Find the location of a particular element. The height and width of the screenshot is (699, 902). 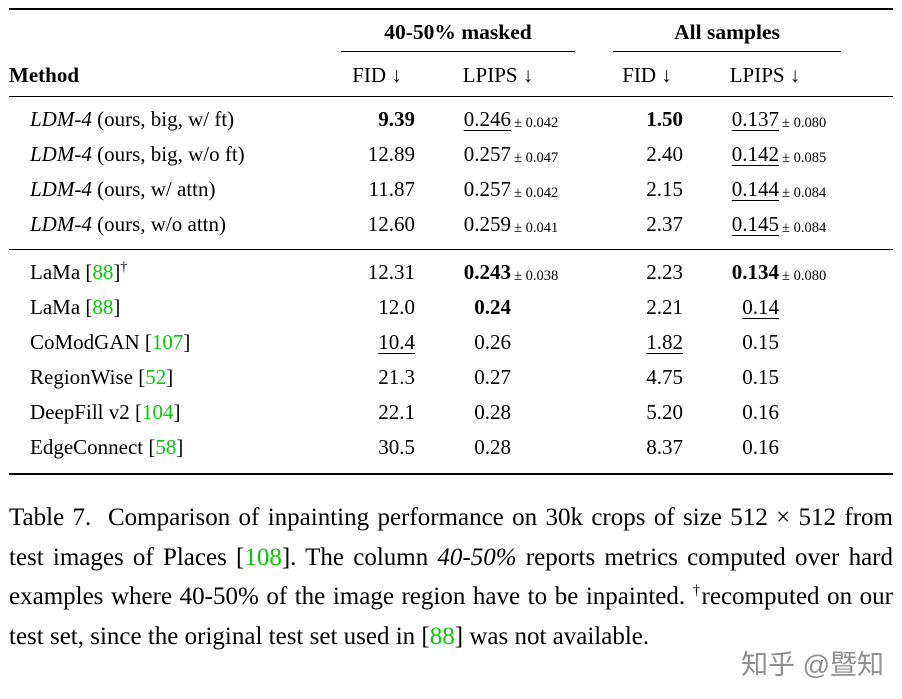

method-cell: LDM-4 (ours, w/ attn) is located at coordinates (174, 190).